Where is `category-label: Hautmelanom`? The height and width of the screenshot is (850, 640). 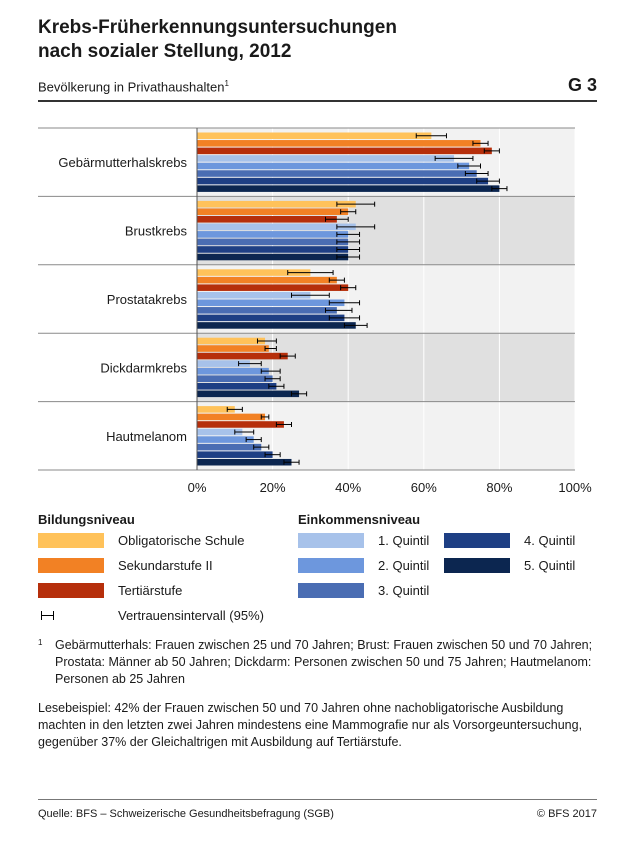
category-label: Hautmelanom is located at coordinates (146, 436).